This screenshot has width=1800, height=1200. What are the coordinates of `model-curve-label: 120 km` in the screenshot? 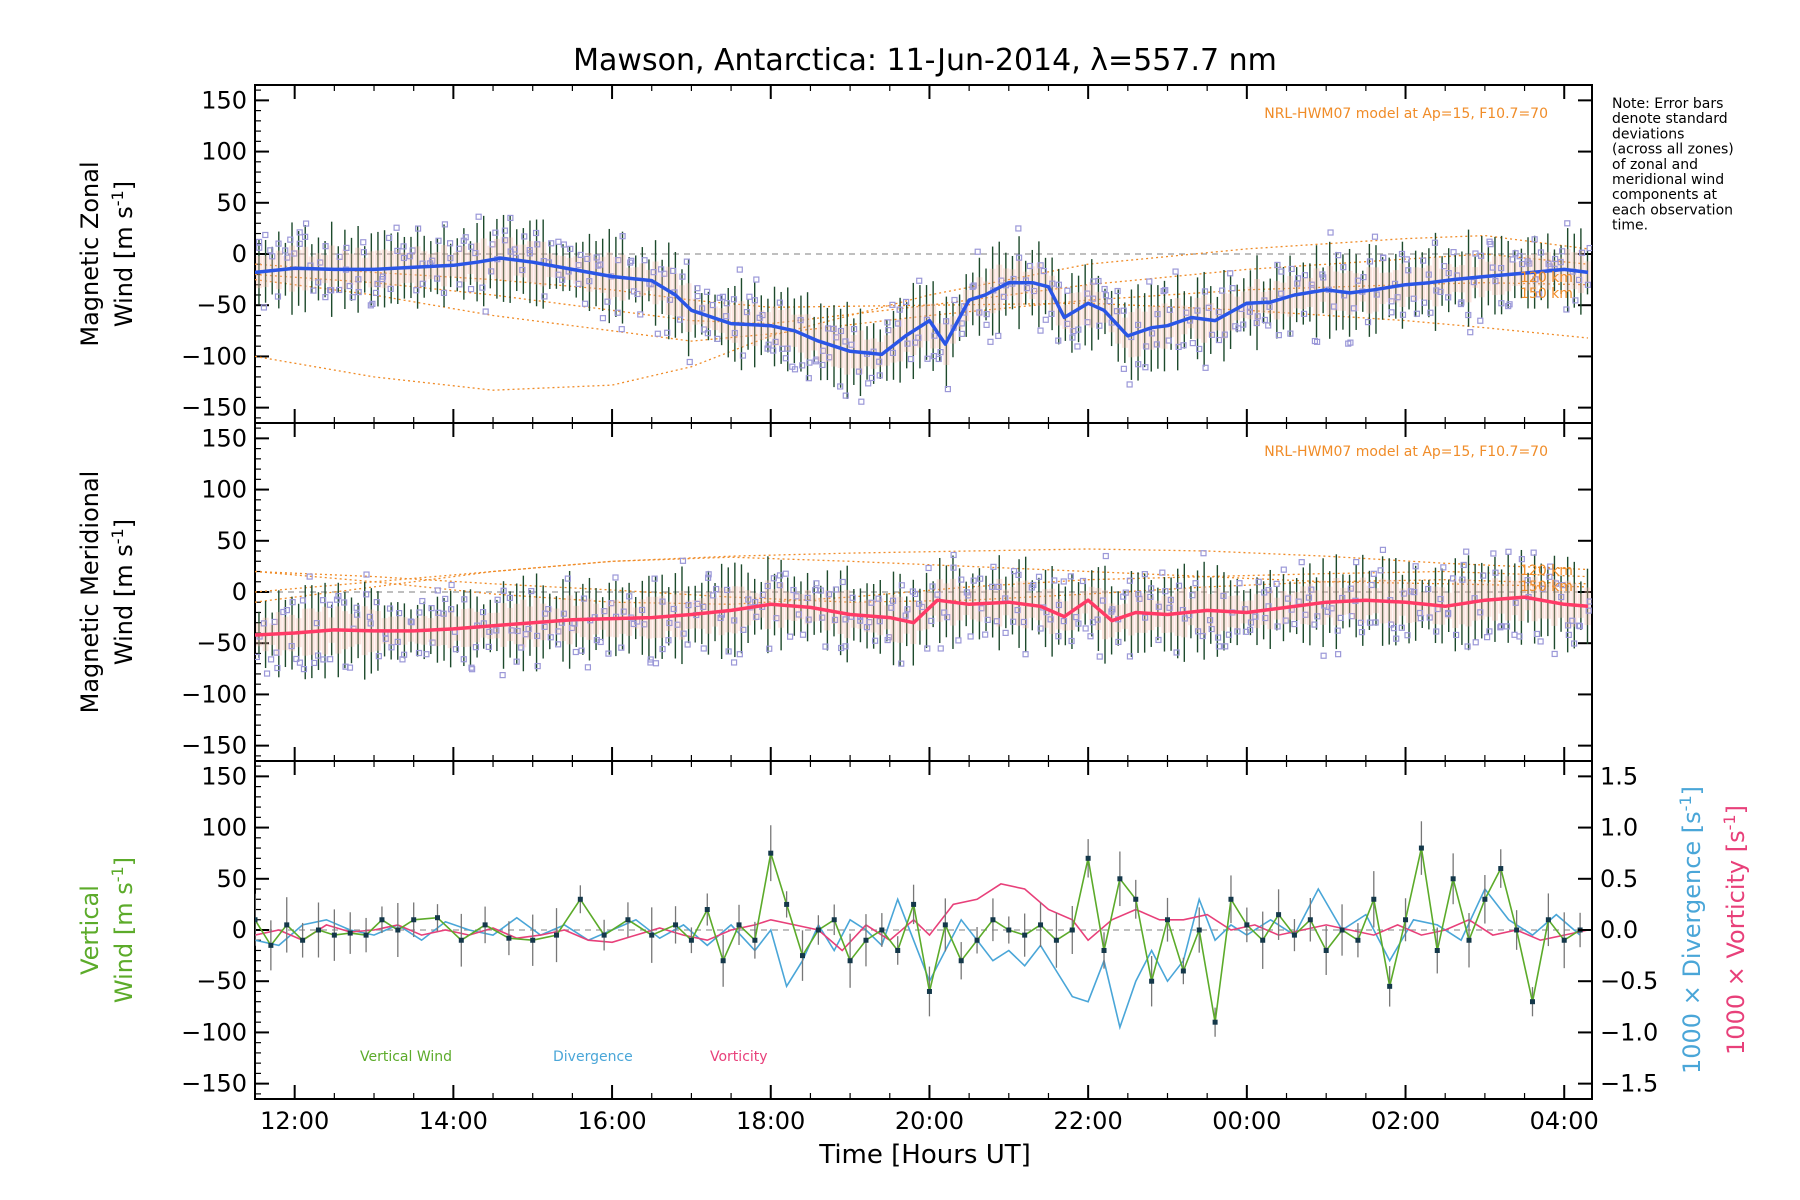 It's located at (1546, 571).